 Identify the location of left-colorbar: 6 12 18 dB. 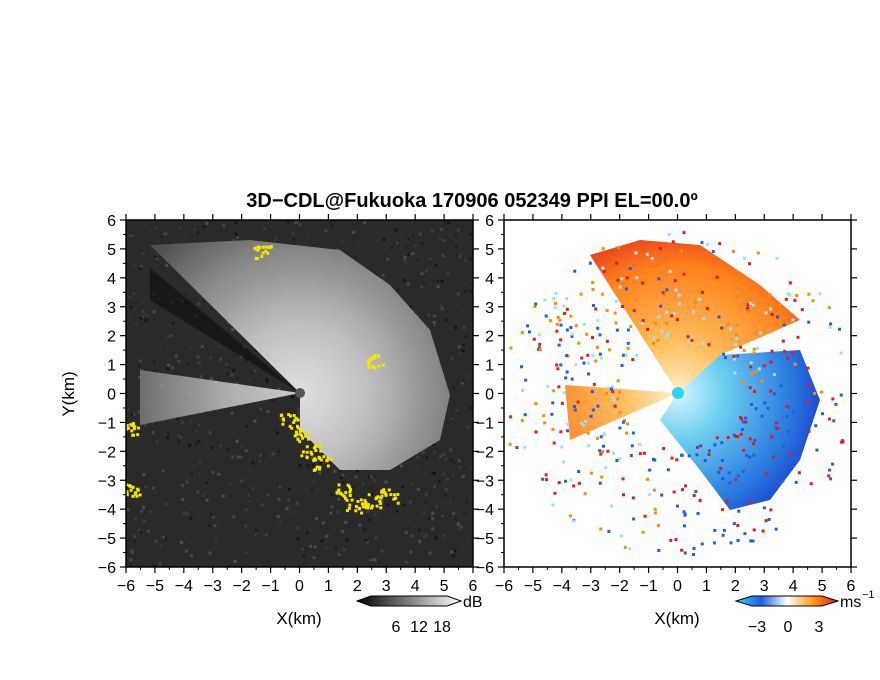
(419, 615).